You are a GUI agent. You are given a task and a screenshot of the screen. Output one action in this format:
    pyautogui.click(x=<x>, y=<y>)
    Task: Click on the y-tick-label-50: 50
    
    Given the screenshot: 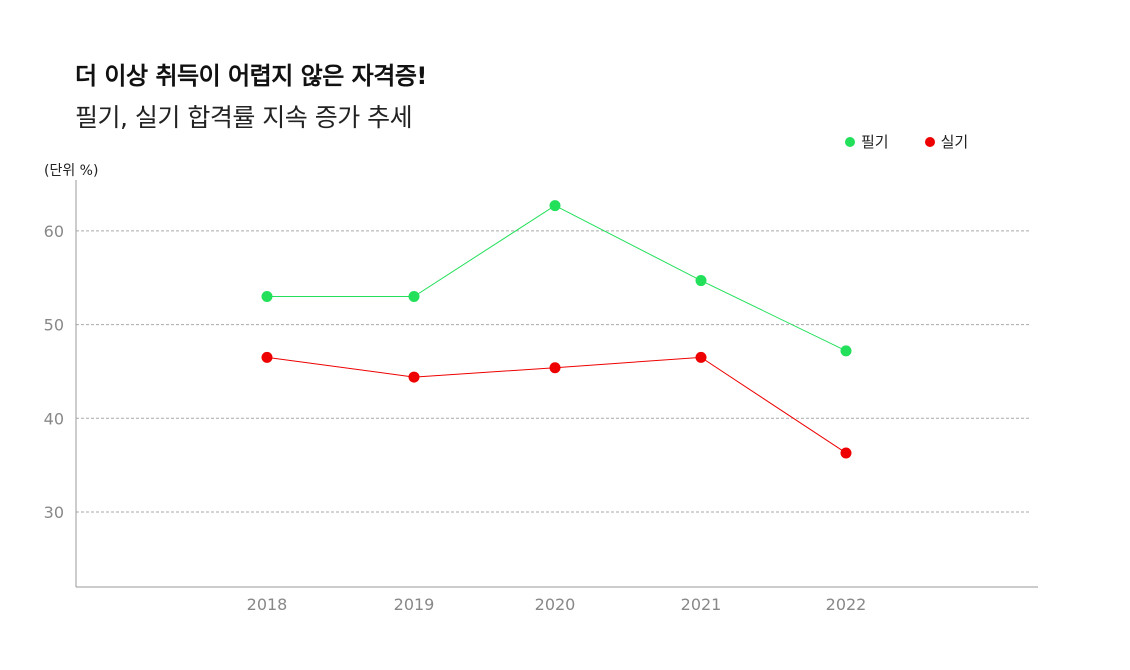 What is the action you would take?
    pyautogui.click(x=54, y=325)
    